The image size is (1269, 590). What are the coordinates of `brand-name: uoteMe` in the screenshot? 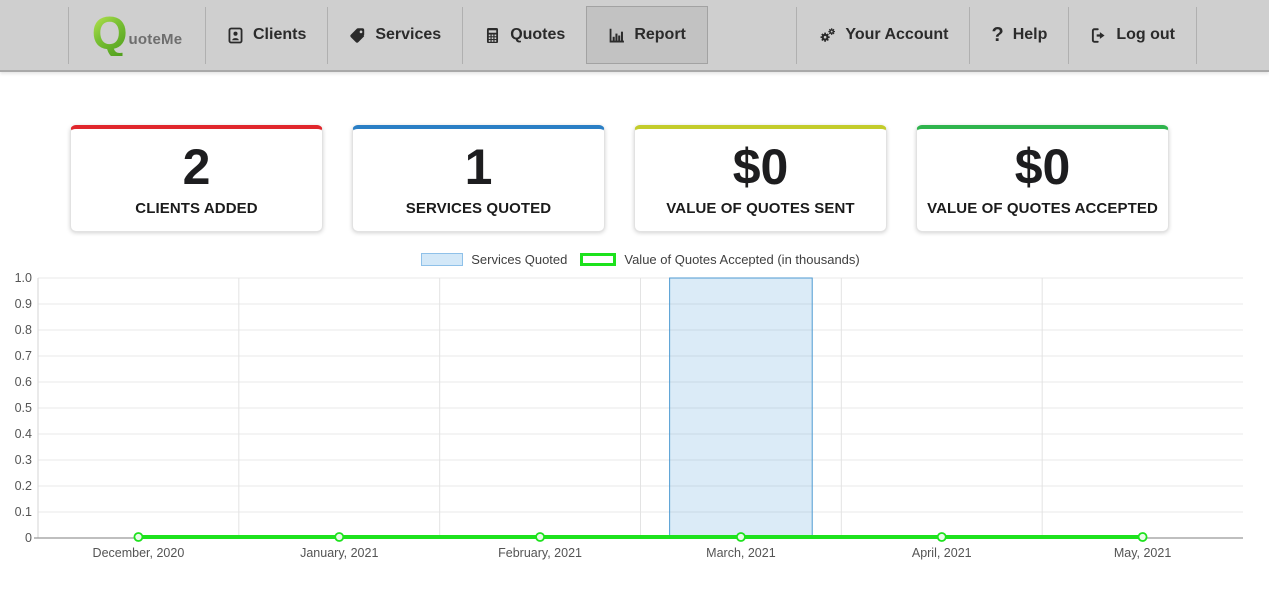 It's located at (155, 39).